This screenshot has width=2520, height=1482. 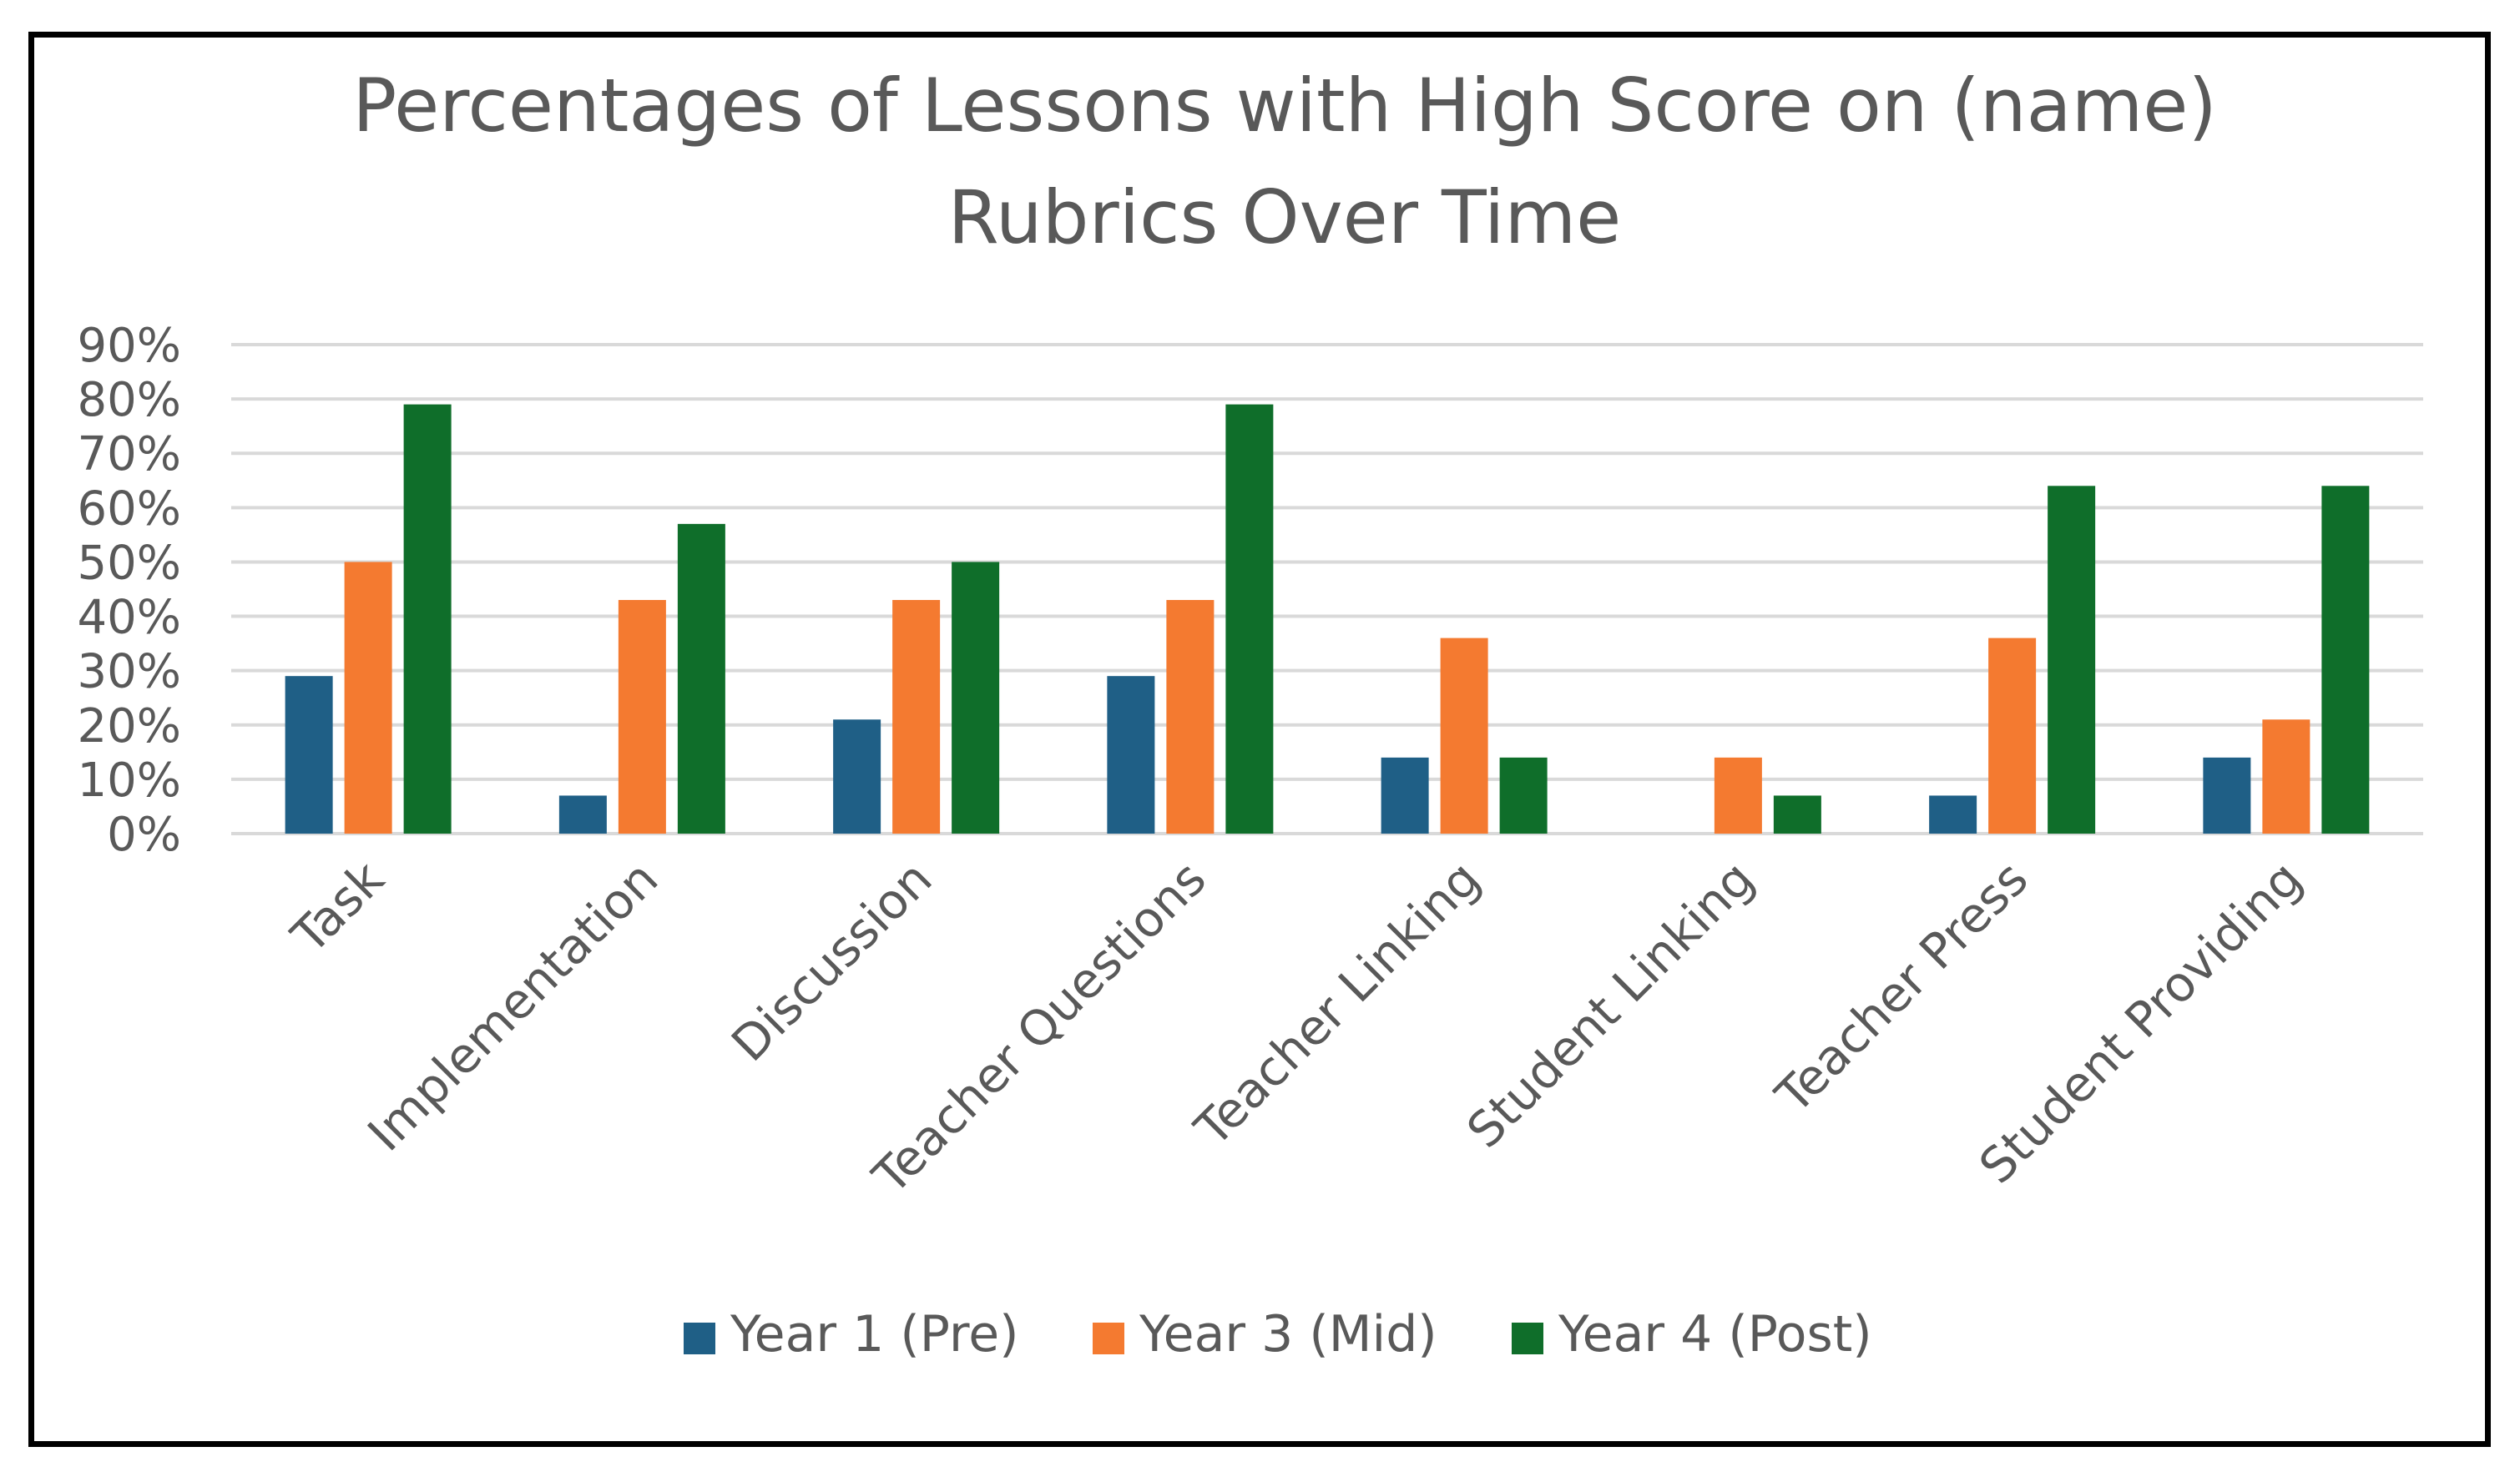 What do you see at coordinates (831, 961) in the screenshot?
I see `x-category-label: Discussion` at bounding box center [831, 961].